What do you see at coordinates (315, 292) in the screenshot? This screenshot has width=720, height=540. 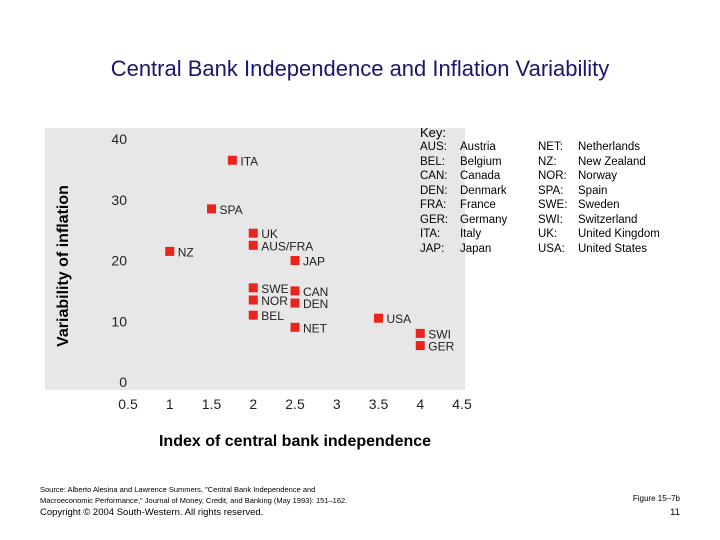 I see `point-label-can: CAN` at bounding box center [315, 292].